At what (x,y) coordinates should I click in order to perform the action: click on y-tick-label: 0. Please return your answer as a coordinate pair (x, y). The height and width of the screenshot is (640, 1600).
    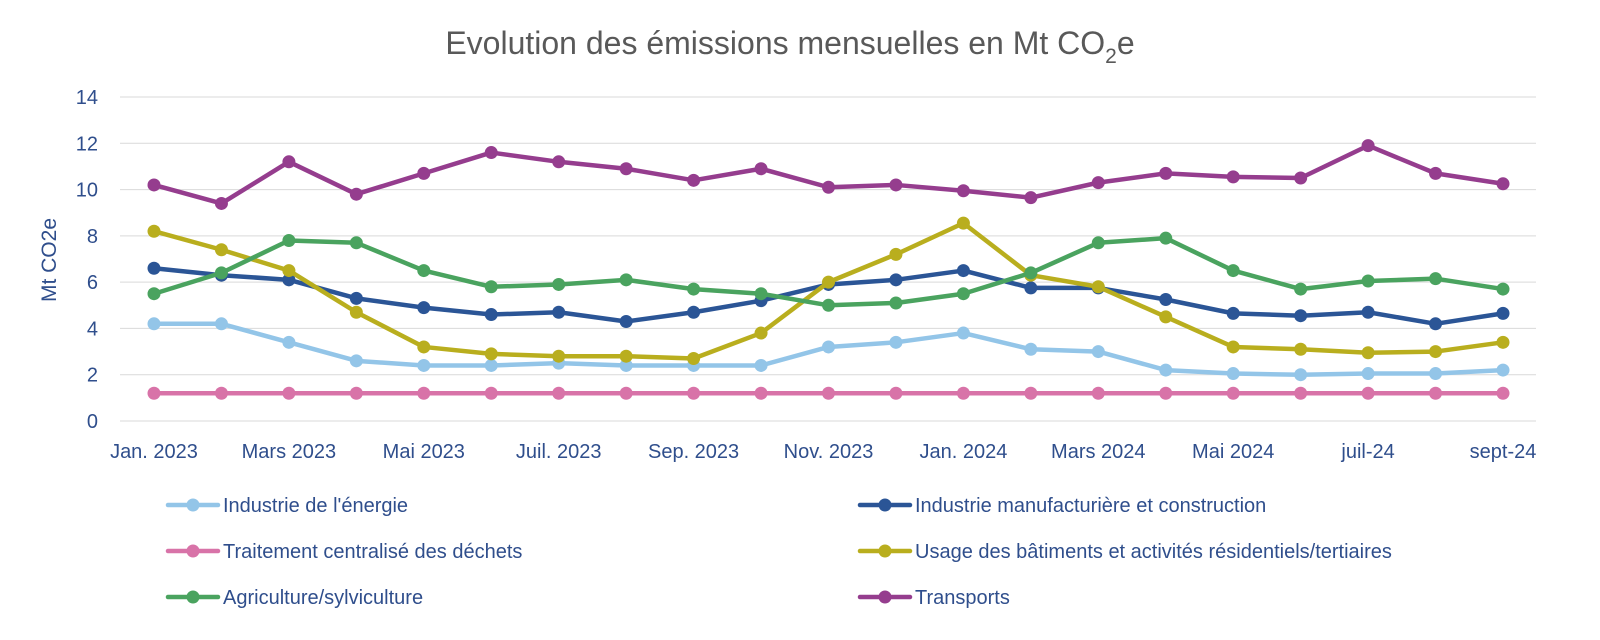
    Looking at the image, I should click on (92, 422).